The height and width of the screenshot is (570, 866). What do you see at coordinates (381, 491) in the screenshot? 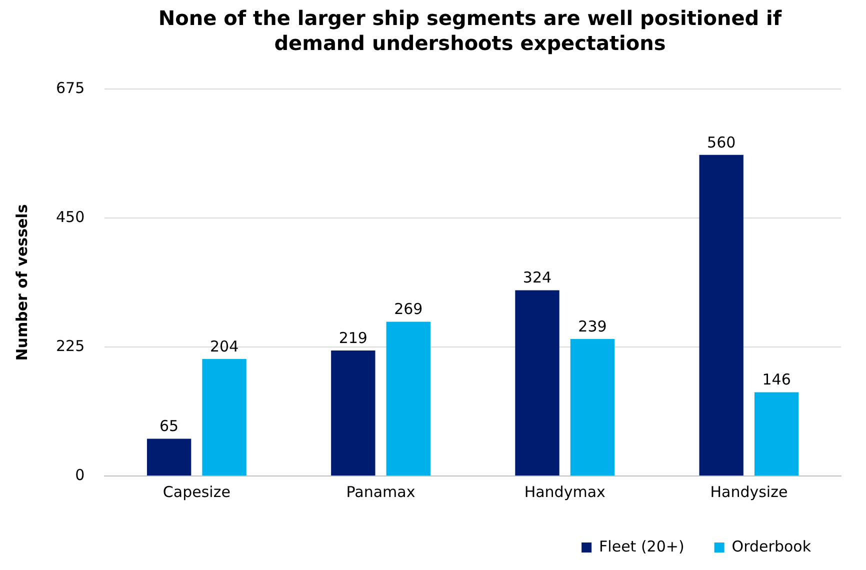
I see `x-tick-label: Panamax` at bounding box center [381, 491].